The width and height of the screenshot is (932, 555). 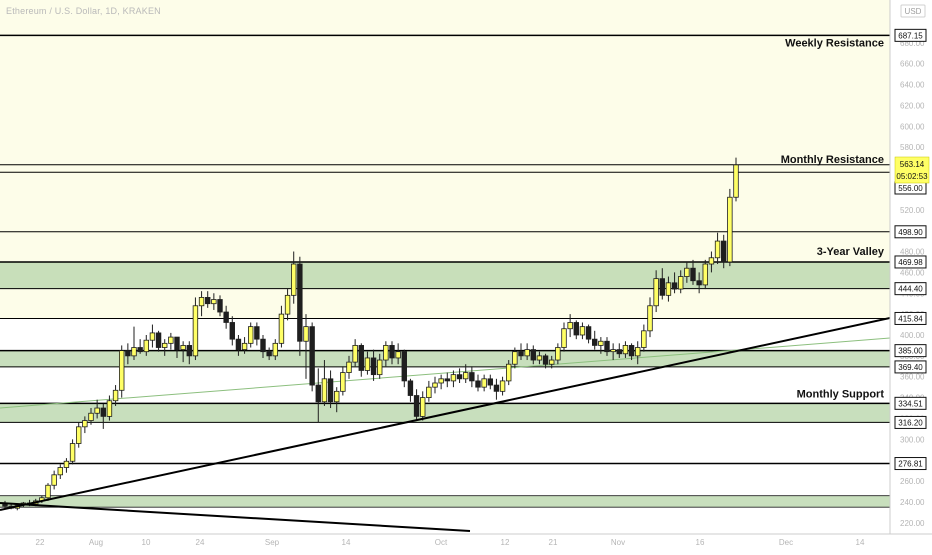 I want to click on falling-trendline, so click(x=235, y=517).